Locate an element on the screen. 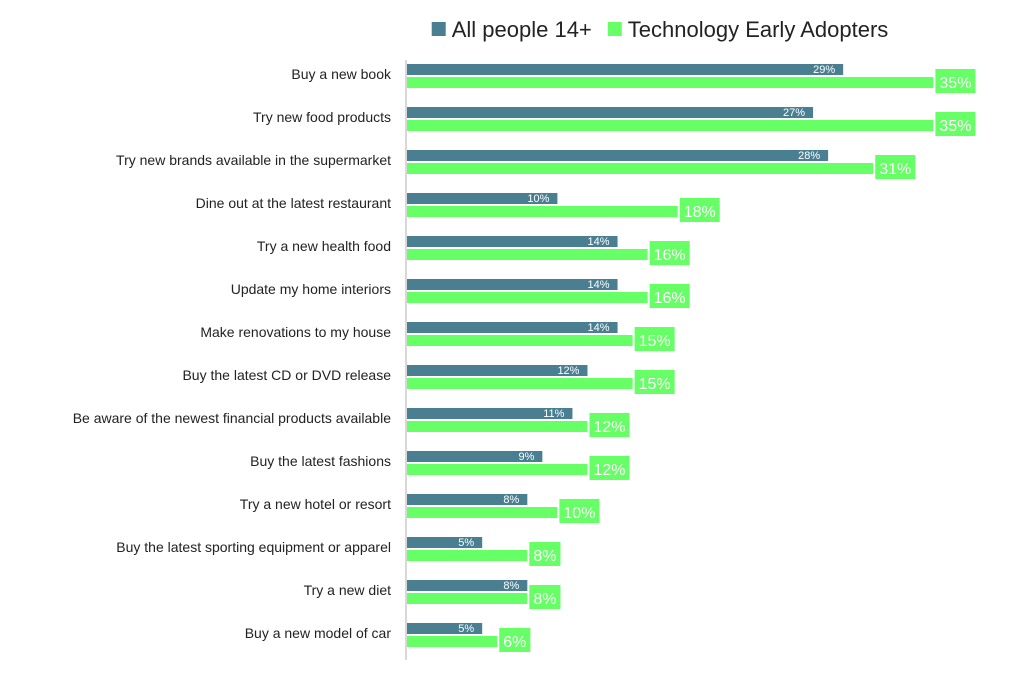 The width and height of the screenshot is (1024, 674). legend-item-all-people: All people 14+ is located at coordinates (511, 29).